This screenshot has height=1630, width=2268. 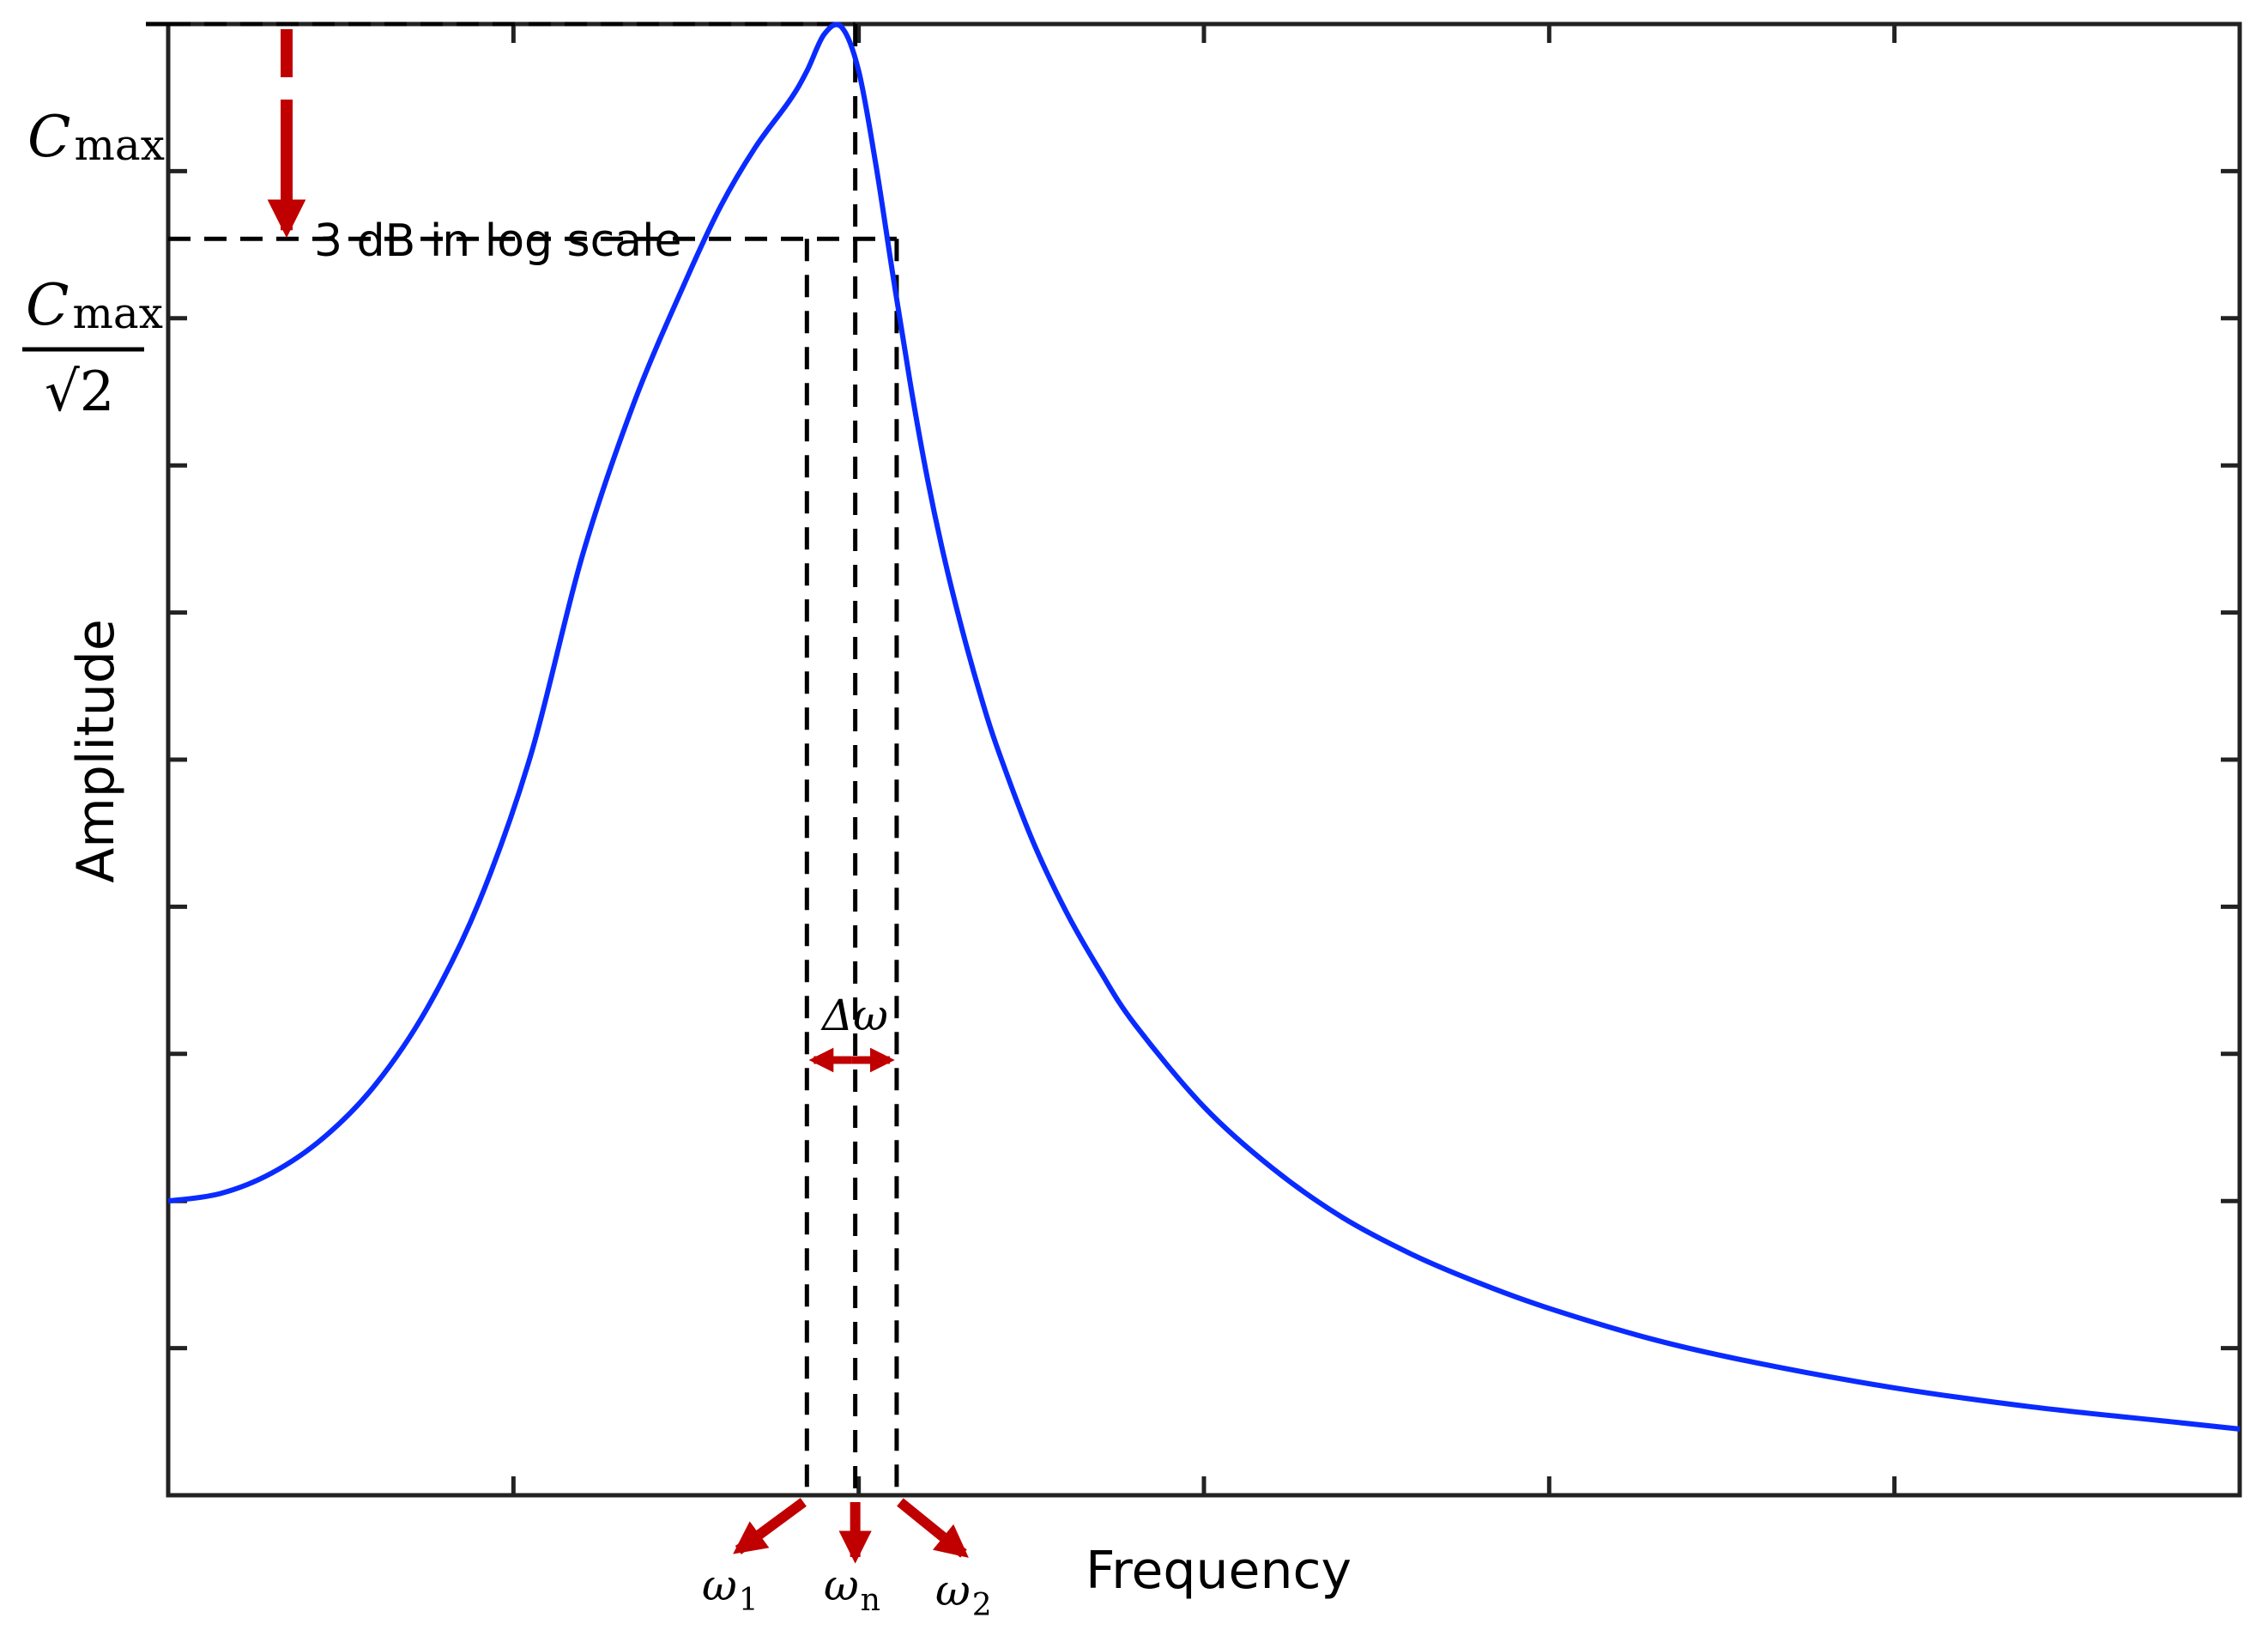 What do you see at coordinates (1219, 1571) in the screenshot?
I see `x-axis-label: Frequency` at bounding box center [1219, 1571].